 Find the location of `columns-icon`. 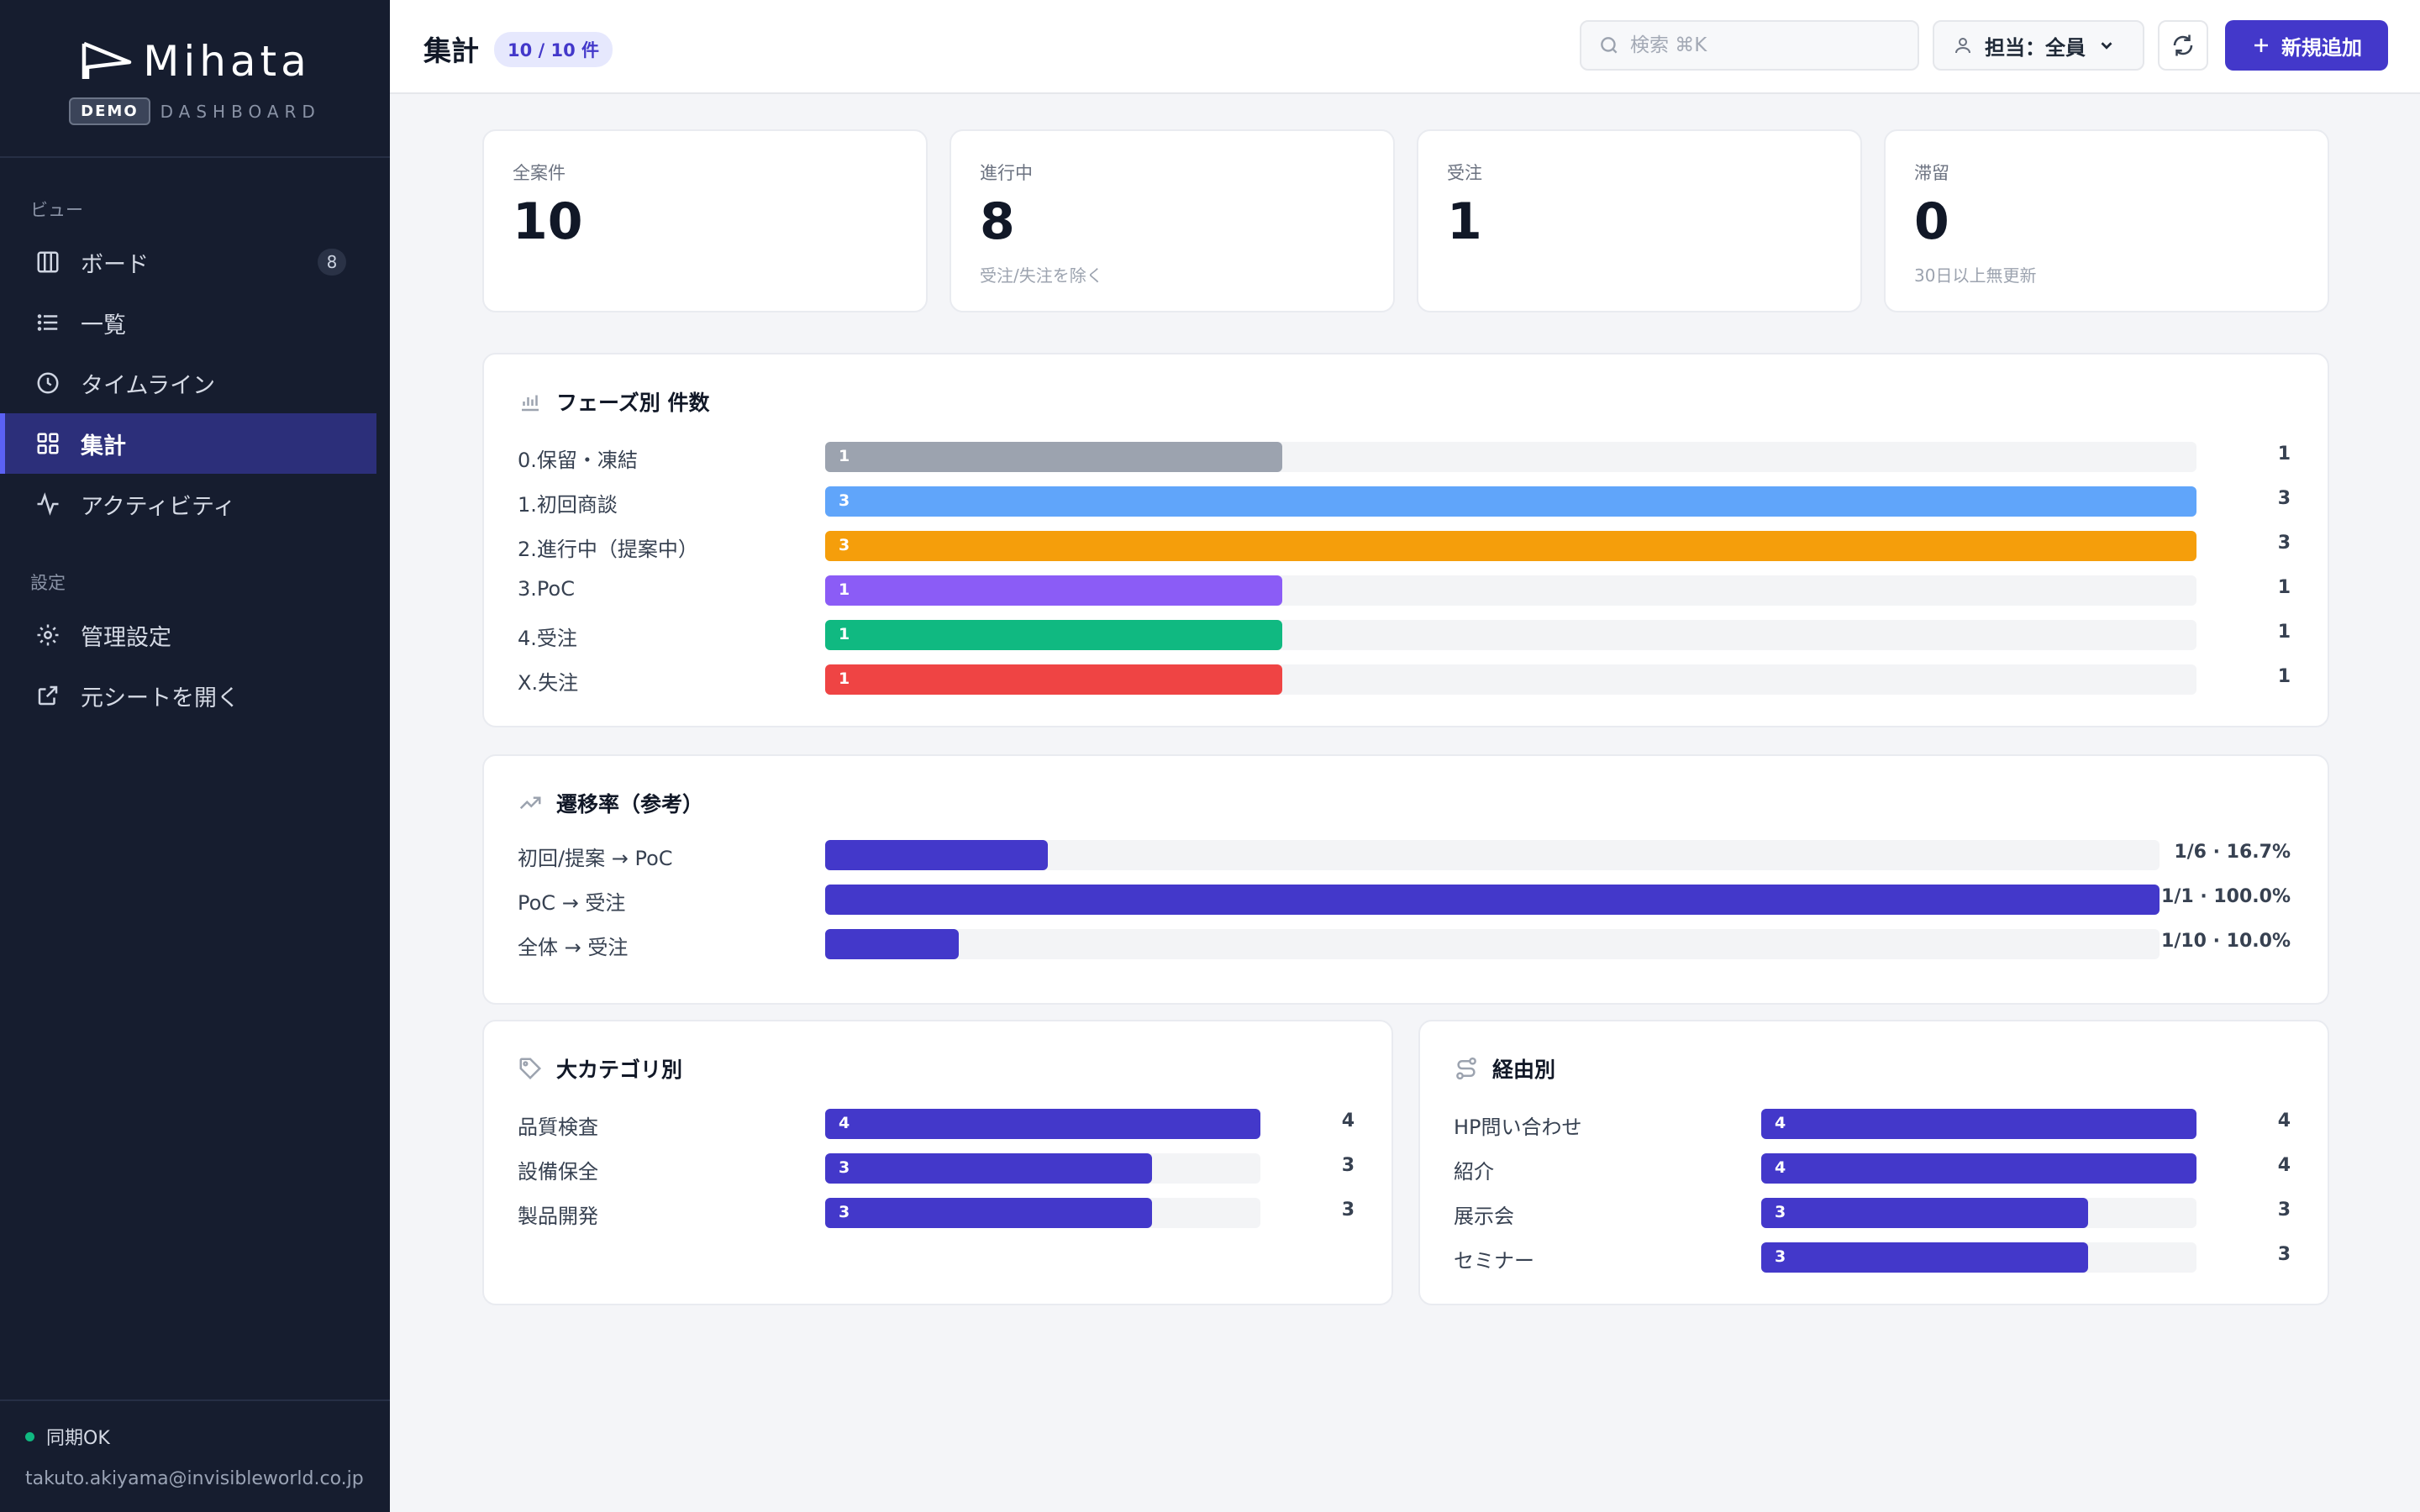

columns-icon is located at coordinates (48, 262).